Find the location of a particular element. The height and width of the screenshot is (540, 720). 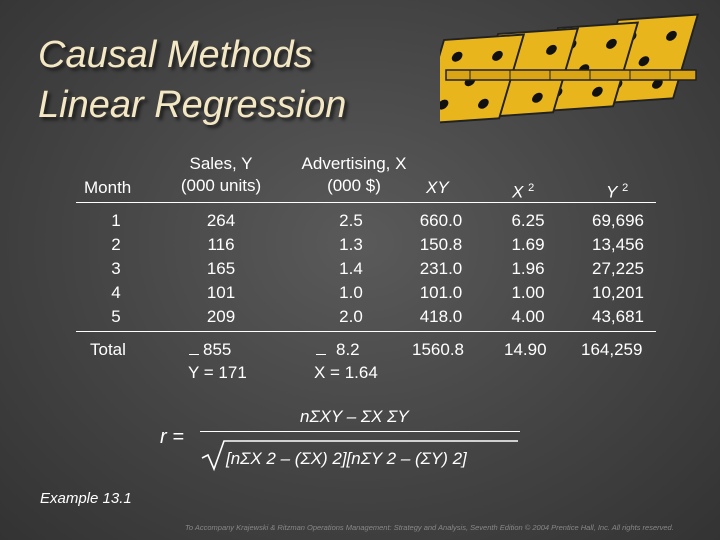

header-x2: X 2 is located at coordinates (523, 190).